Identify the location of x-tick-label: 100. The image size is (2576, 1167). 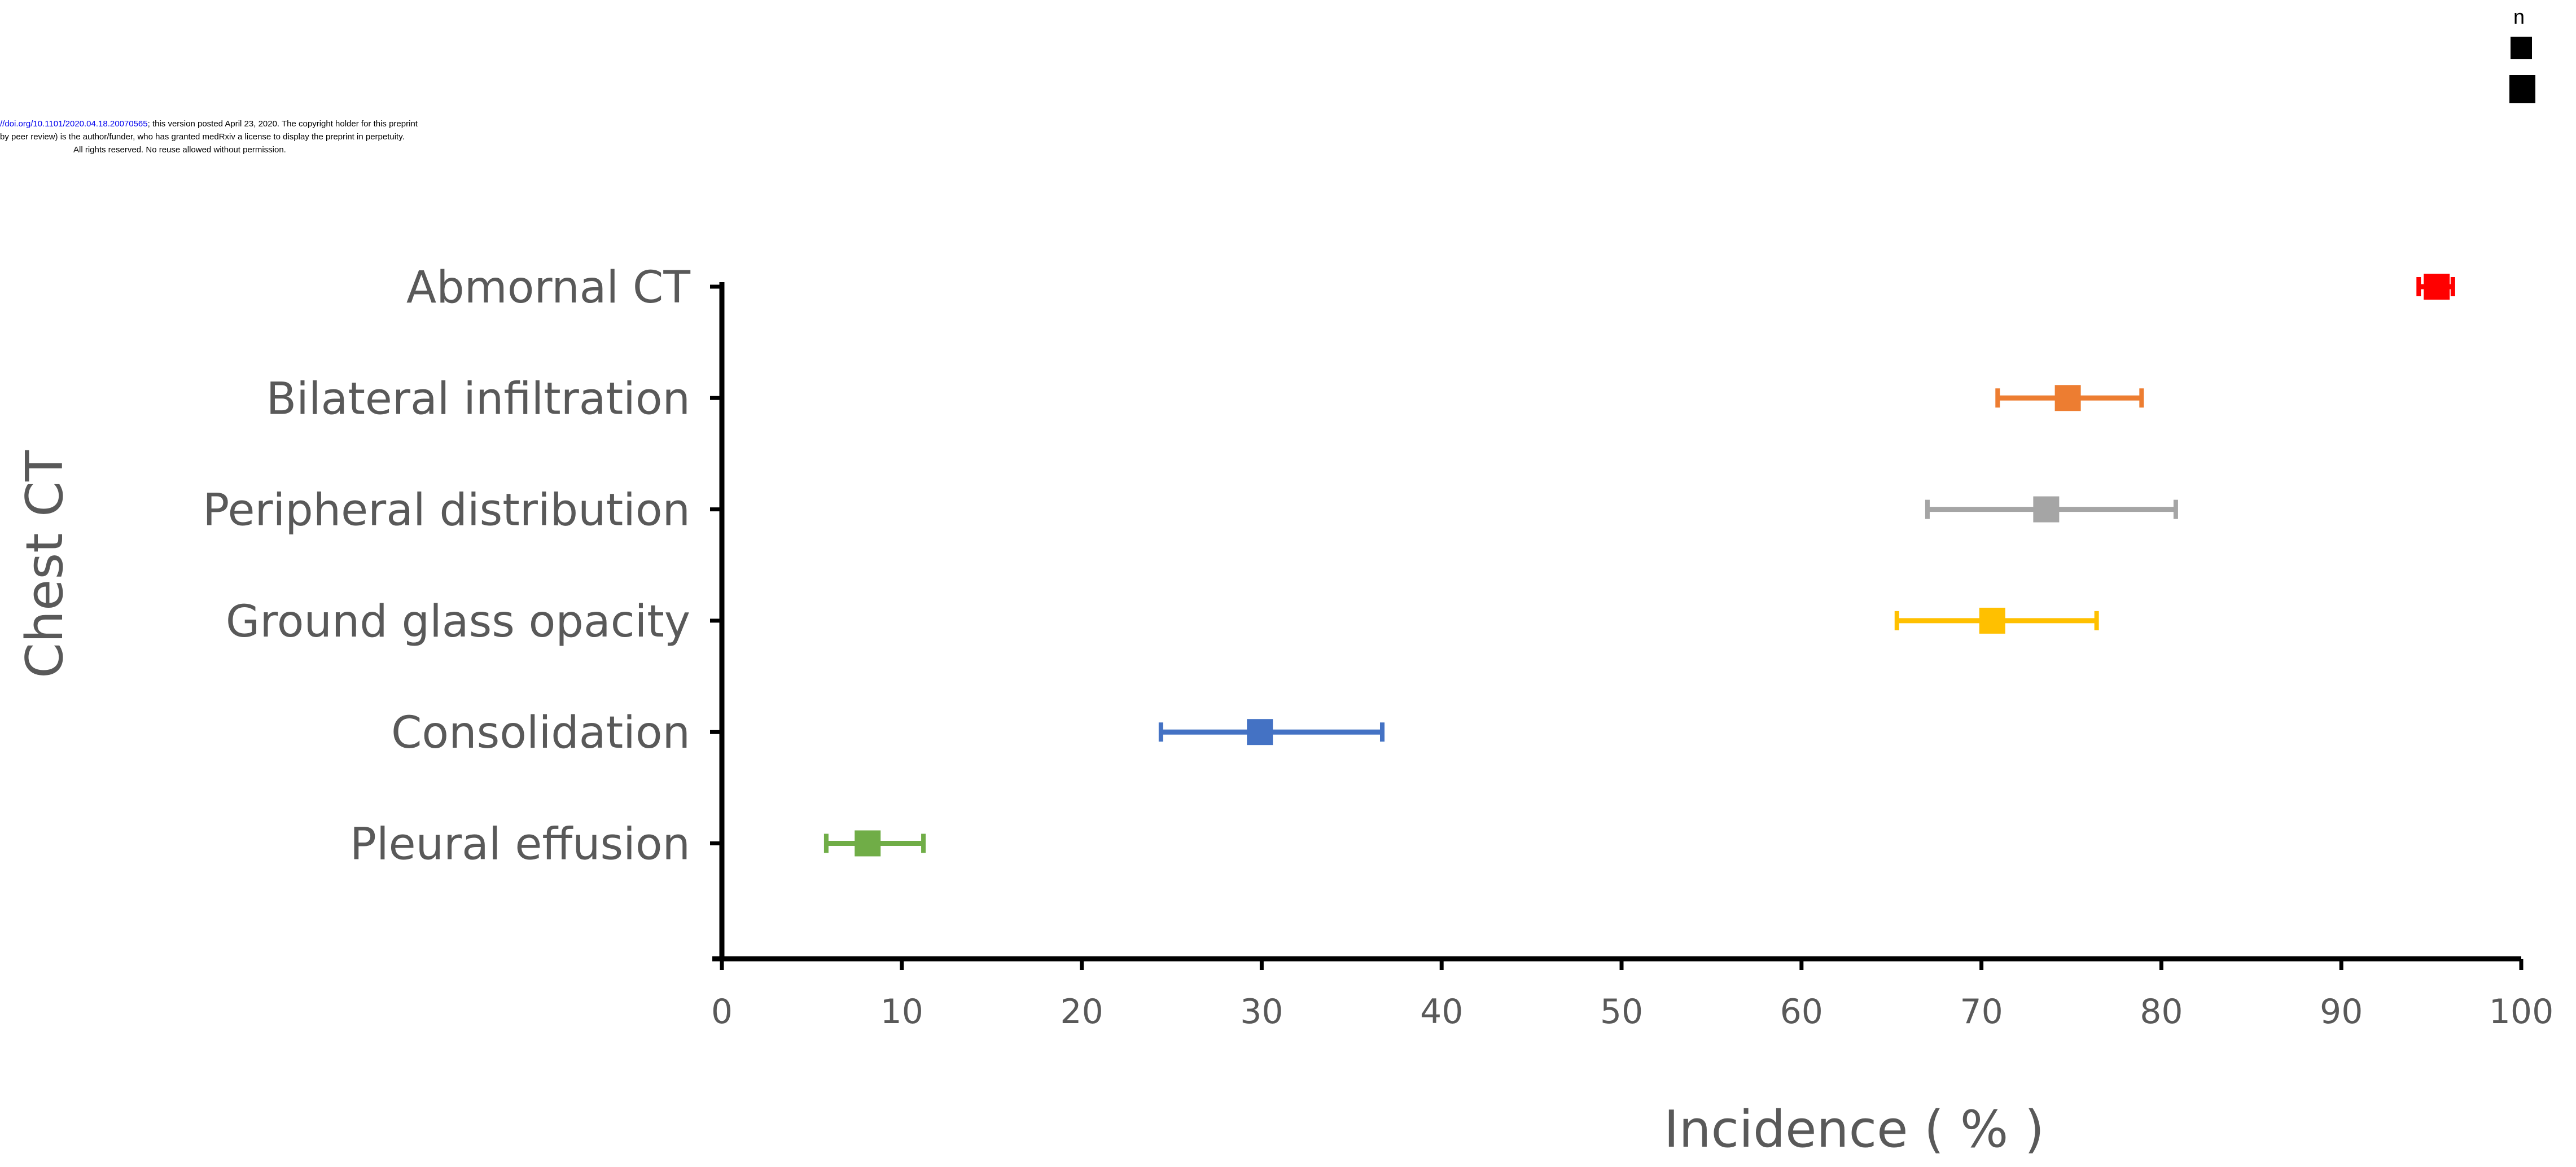
(2521, 1012).